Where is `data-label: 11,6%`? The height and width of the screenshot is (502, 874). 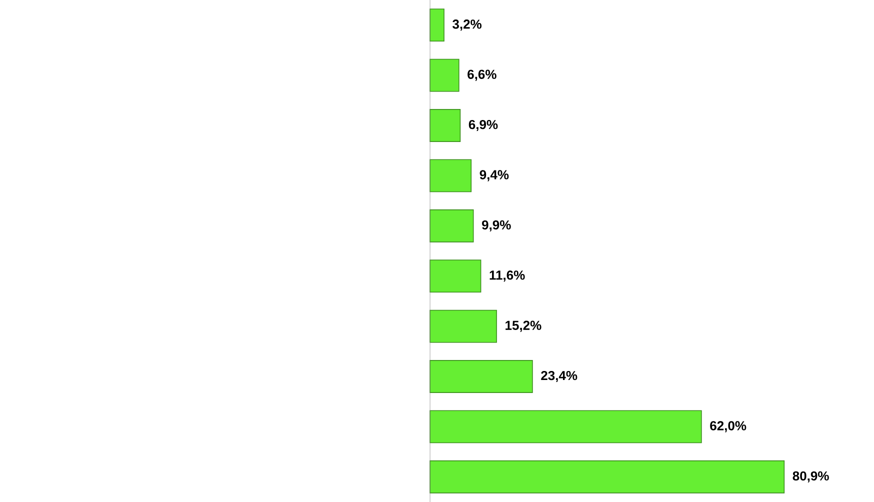
data-label: 11,6% is located at coordinates (507, 276).